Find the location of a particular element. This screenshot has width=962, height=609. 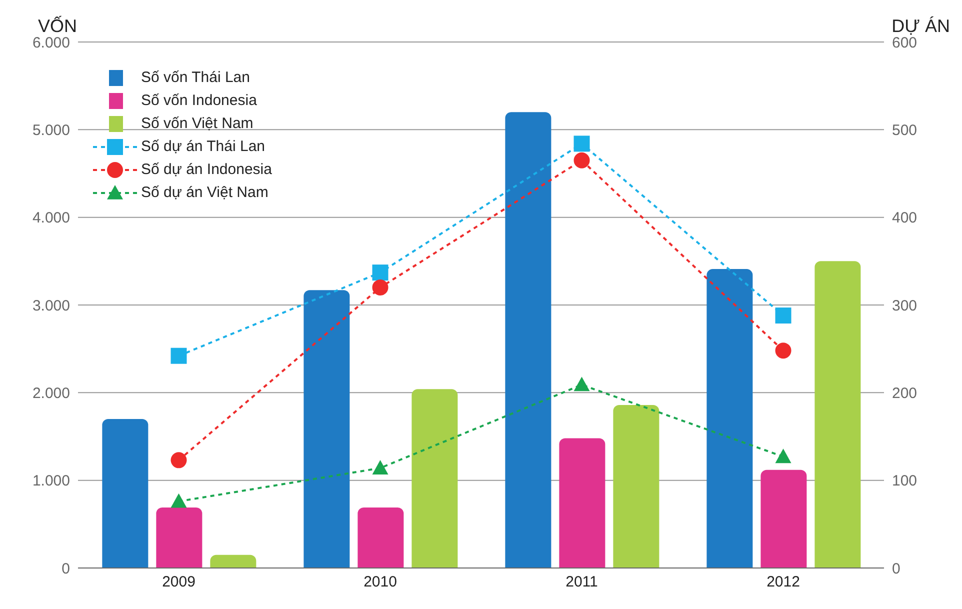

y-tick-label: 1.000 is located at coordinates (51, 481).